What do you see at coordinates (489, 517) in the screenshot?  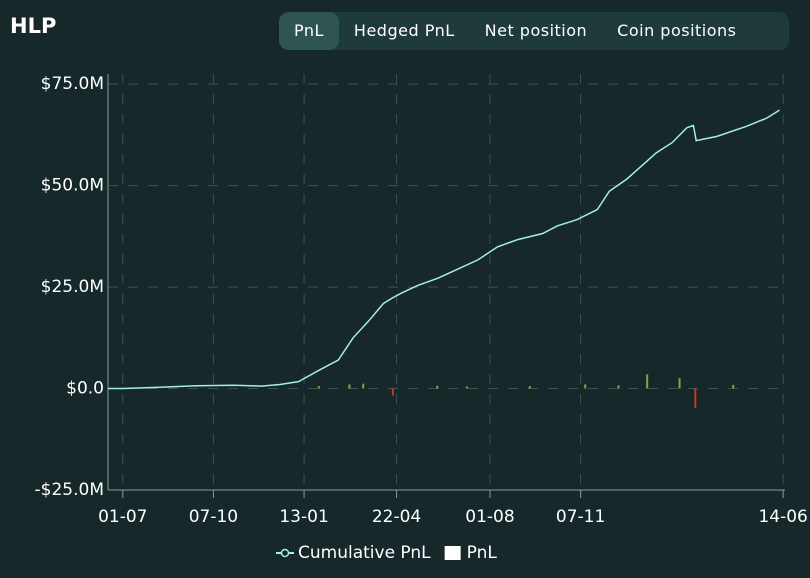 I see `x-tick-label: 01-08` at bounding box center [489, 517].